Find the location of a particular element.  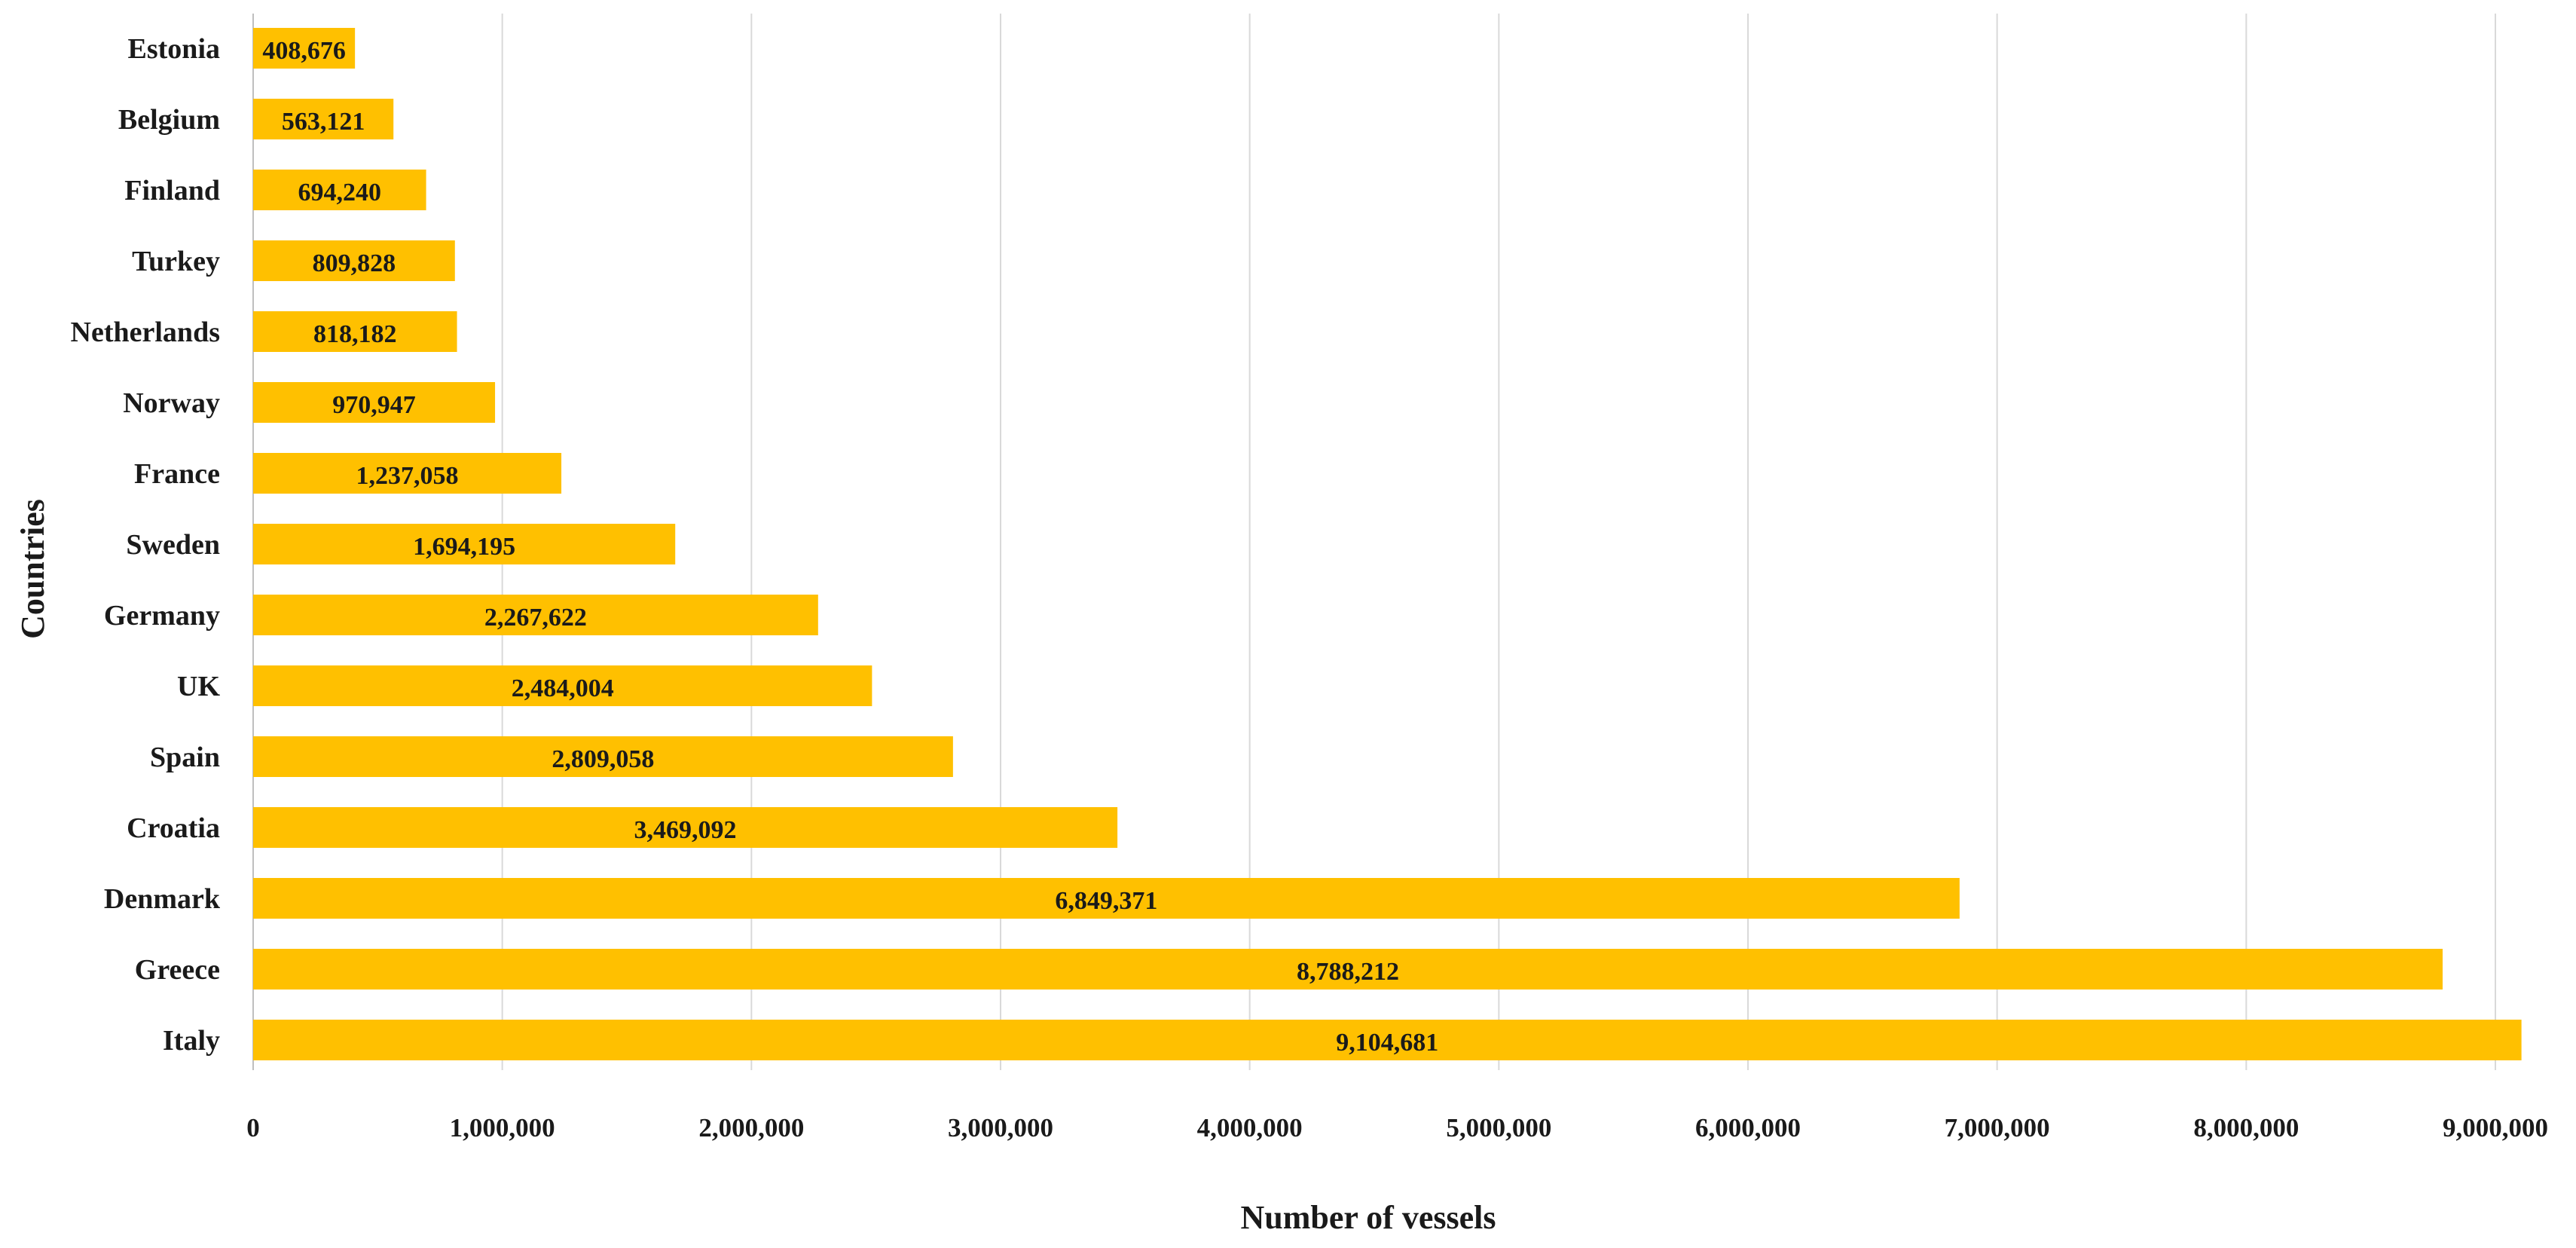

bar-uk is located at coordinates (562, 685).